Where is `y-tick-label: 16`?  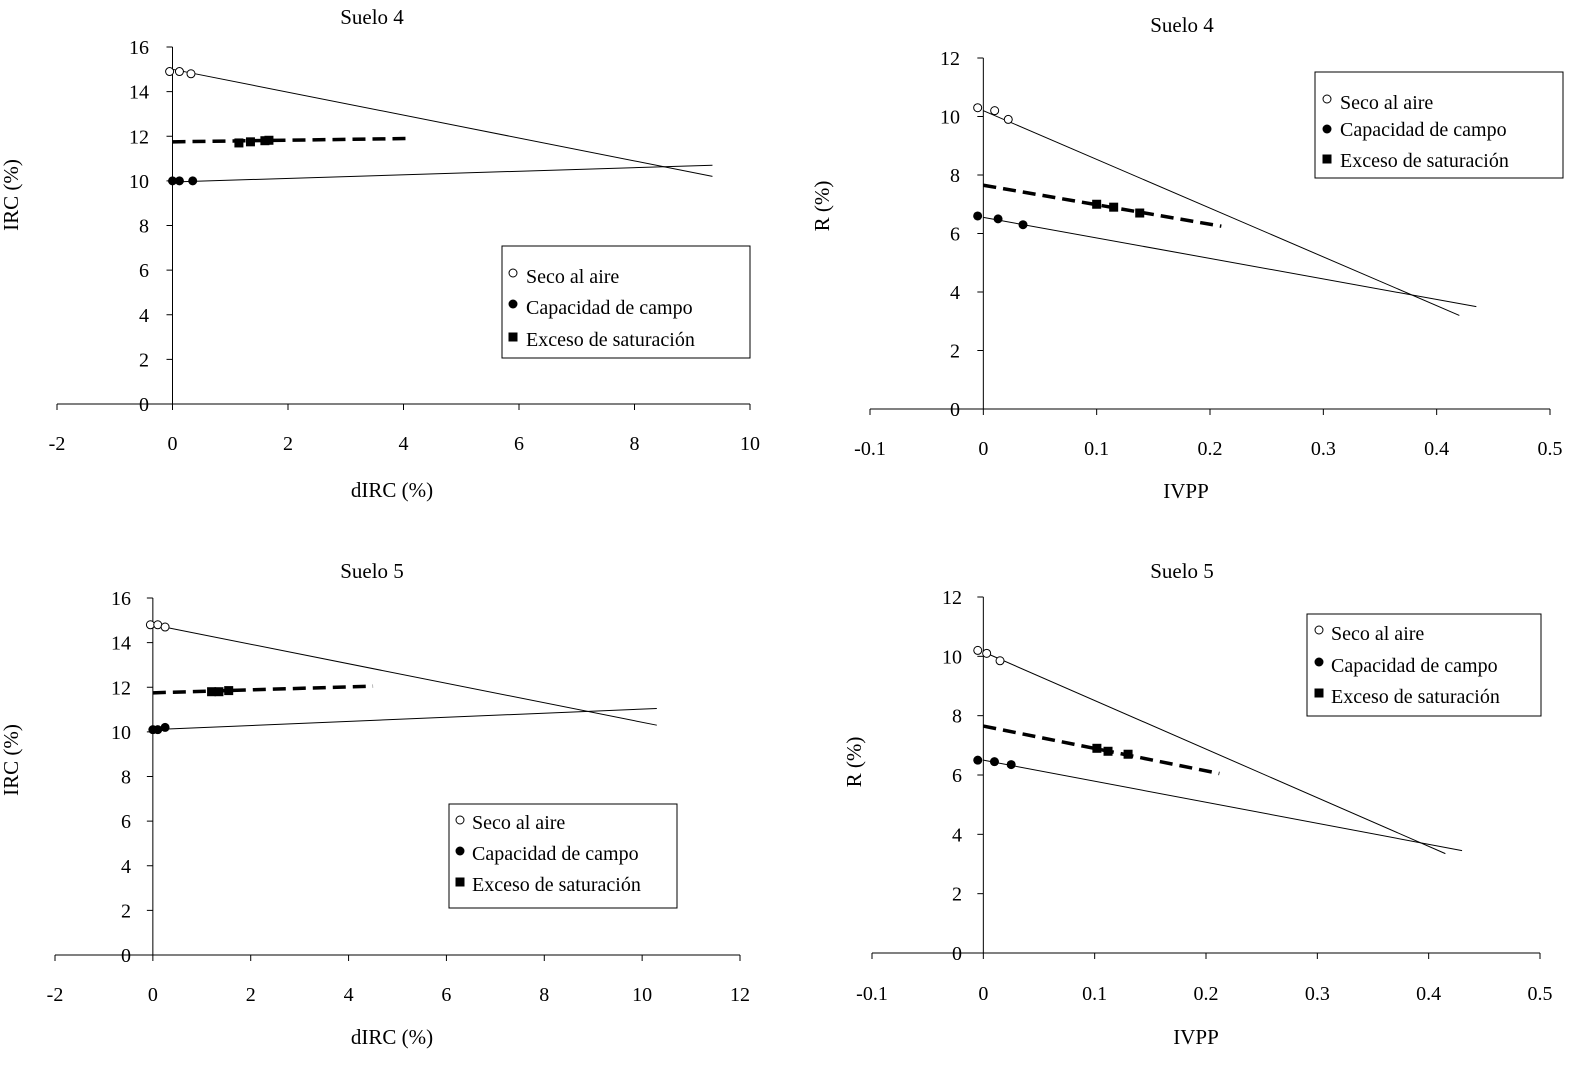
y-tick-label: 16 is located at coordinates (139, 48).